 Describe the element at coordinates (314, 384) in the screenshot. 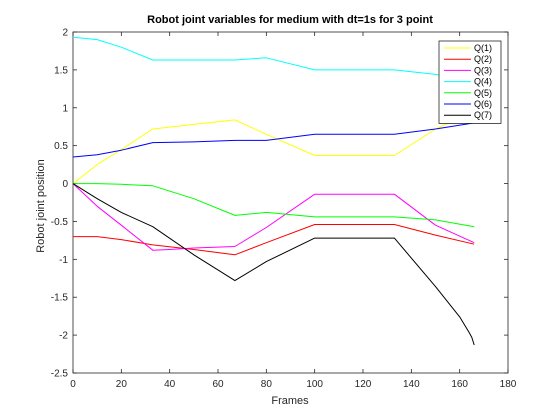

I see `x-tick-label: 100` at that location.